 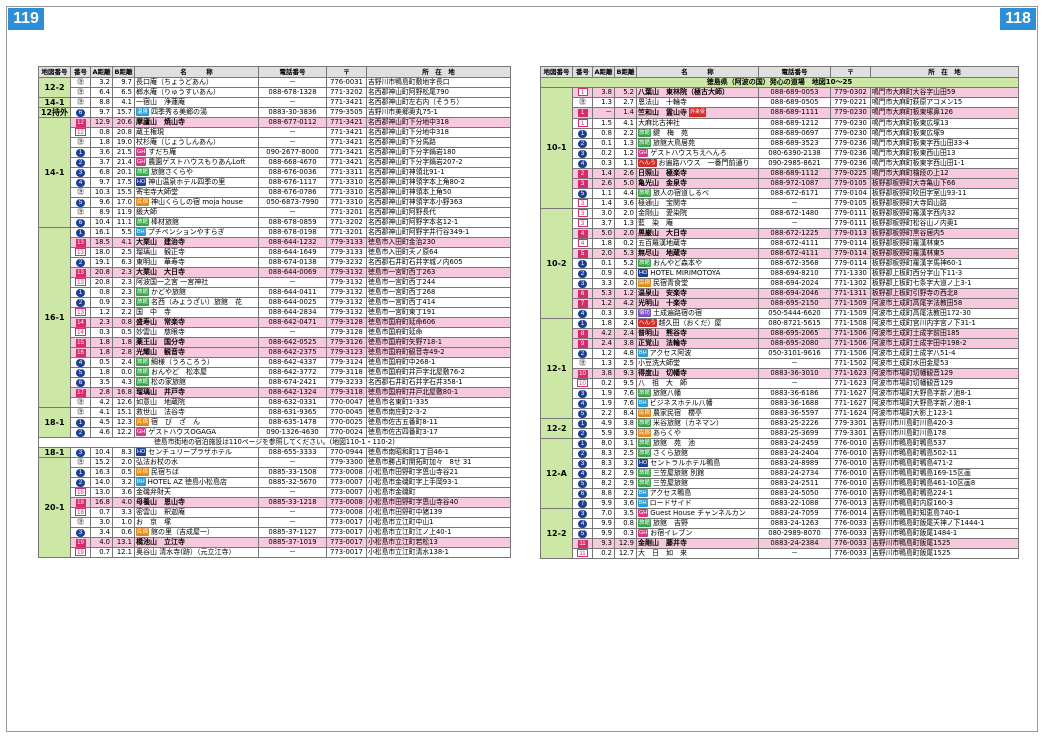 I want to click on facility-name: 三笠屋旅館, so click(x=671, y=482).